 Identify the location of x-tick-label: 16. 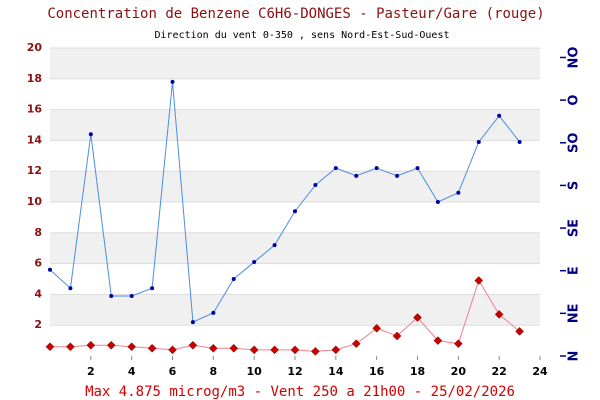
(377, 371).